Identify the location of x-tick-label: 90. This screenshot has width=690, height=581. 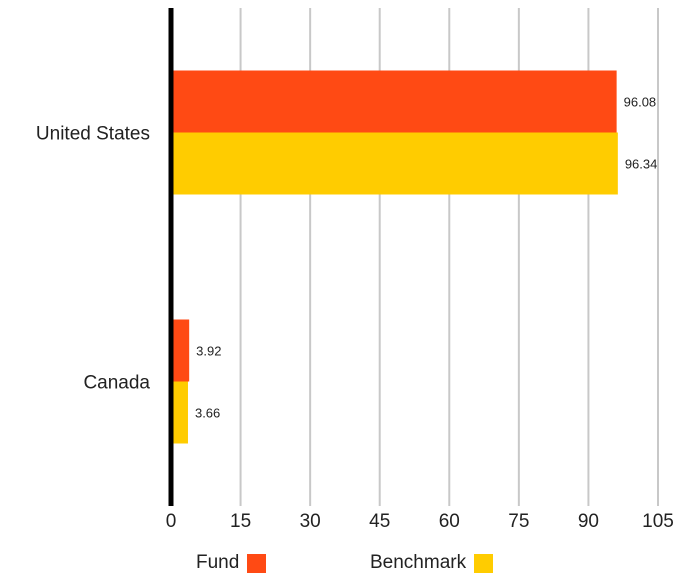
(588, 521).